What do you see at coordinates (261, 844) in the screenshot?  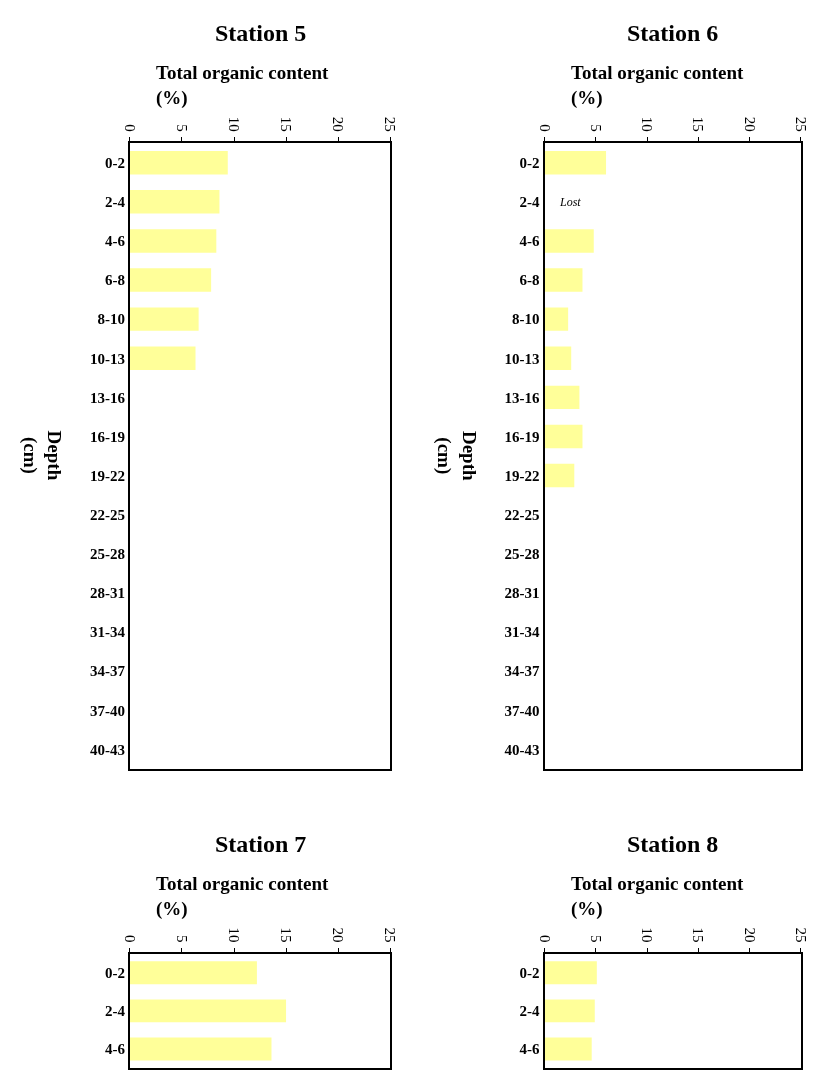 I see `chart-title: Station 7` at bounding box center [261, 844].